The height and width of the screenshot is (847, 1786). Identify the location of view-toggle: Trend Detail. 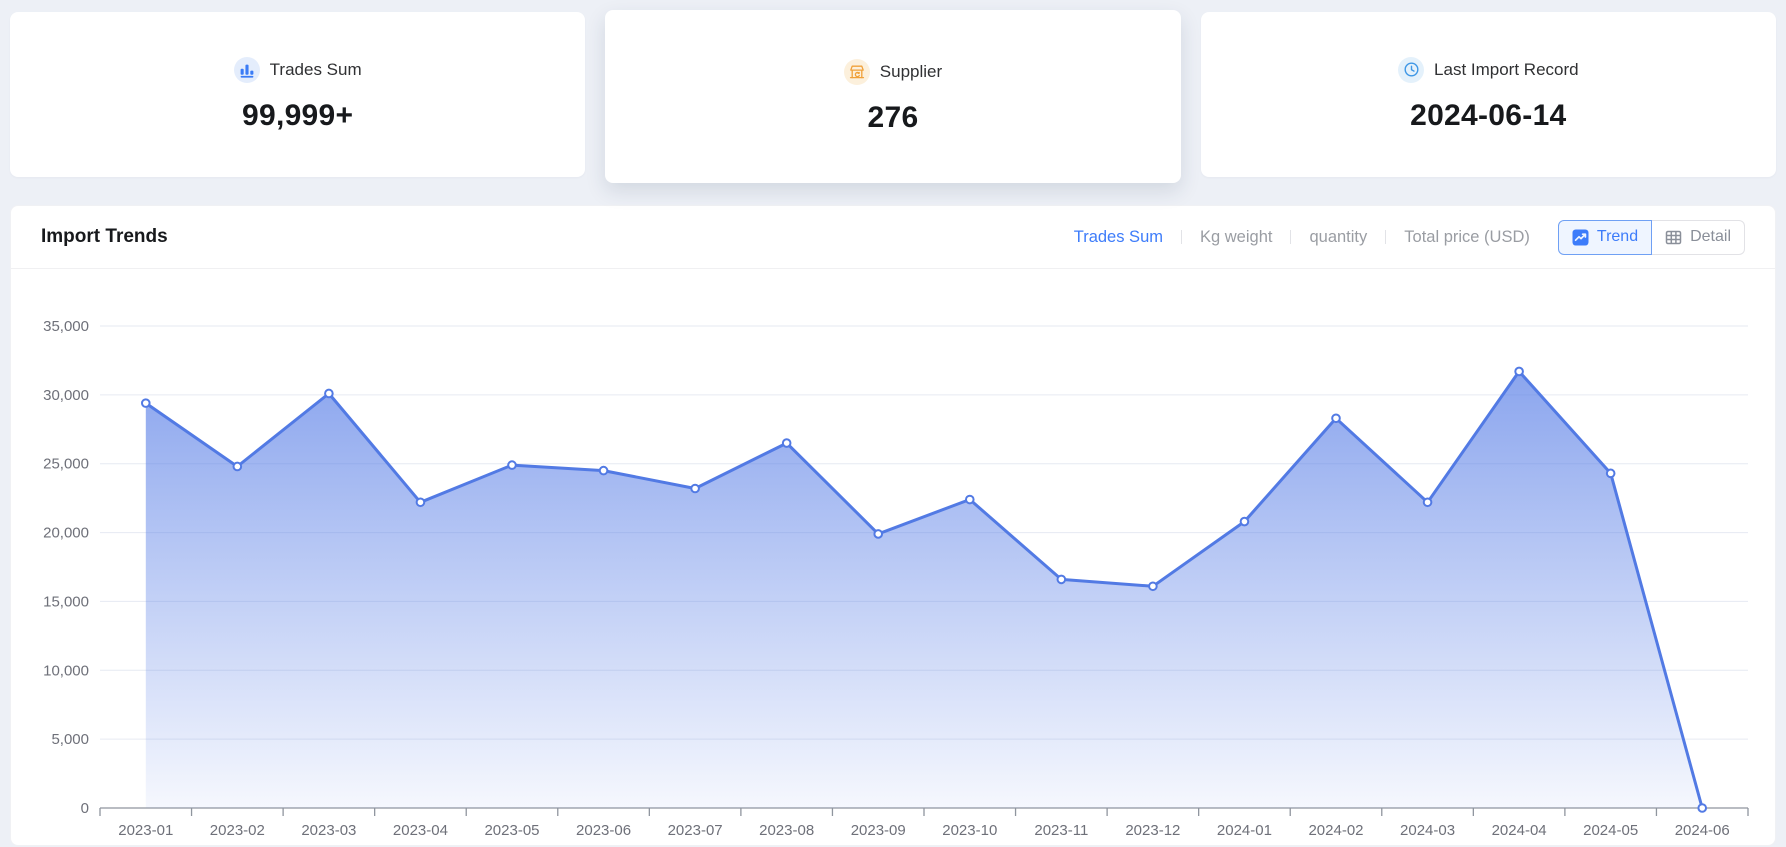
(1651, 237).